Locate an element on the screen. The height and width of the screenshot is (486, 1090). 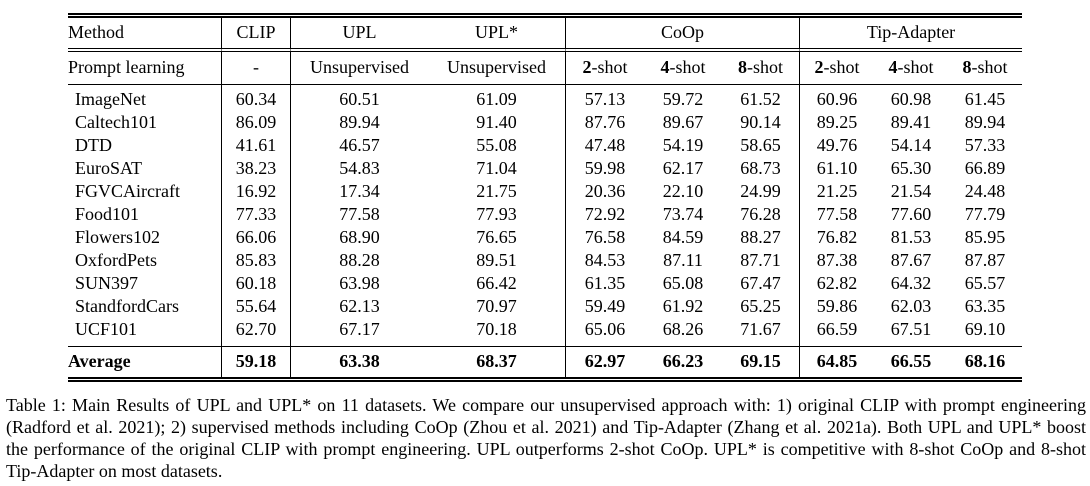
score-cell: 70.97 is located at coordinates (497, 306).